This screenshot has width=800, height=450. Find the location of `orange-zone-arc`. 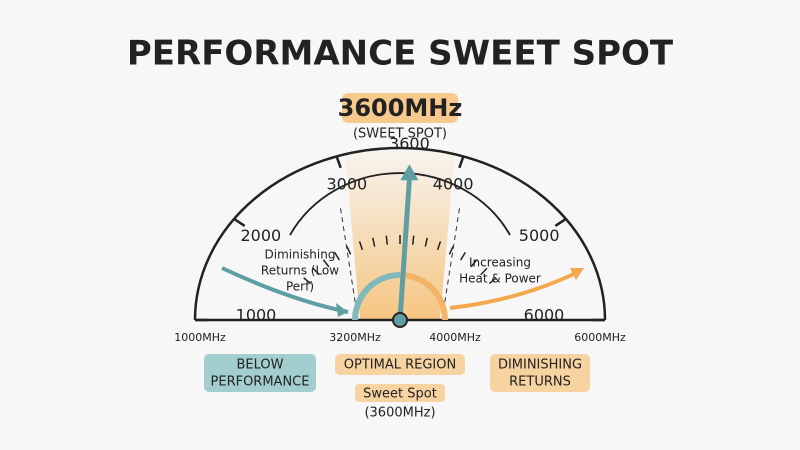

orange-zone-arc is located at coordinates (423, 296).